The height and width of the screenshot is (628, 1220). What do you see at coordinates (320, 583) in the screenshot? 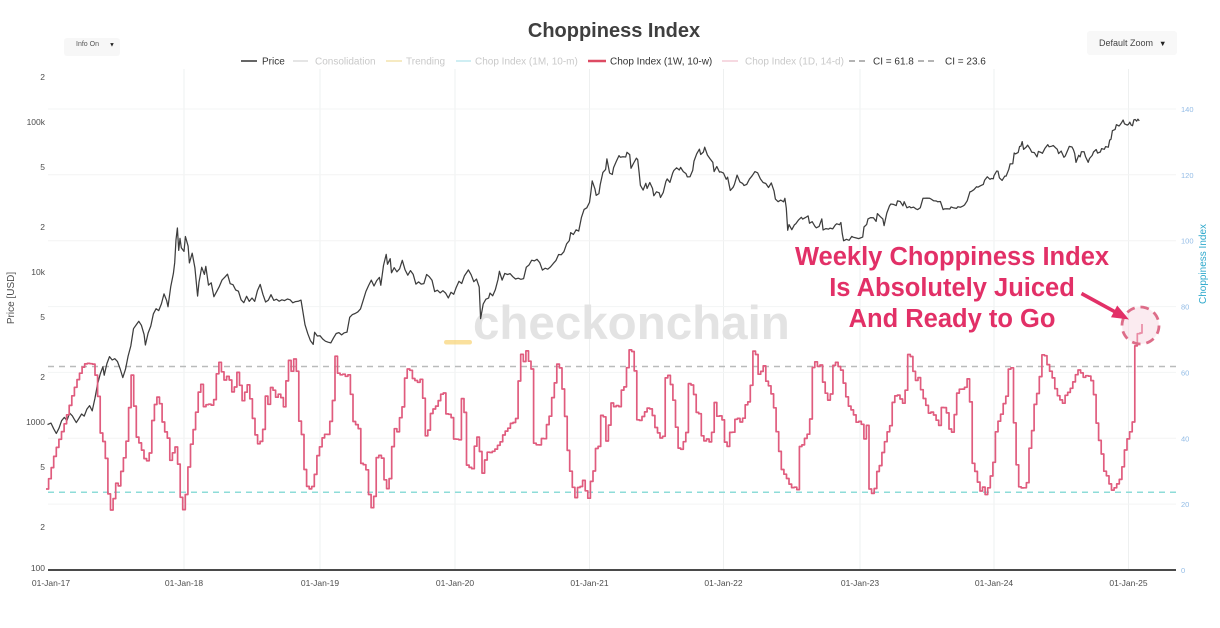
I see `svg-text: 01-Jan-19` at bounding box center [320, 583].